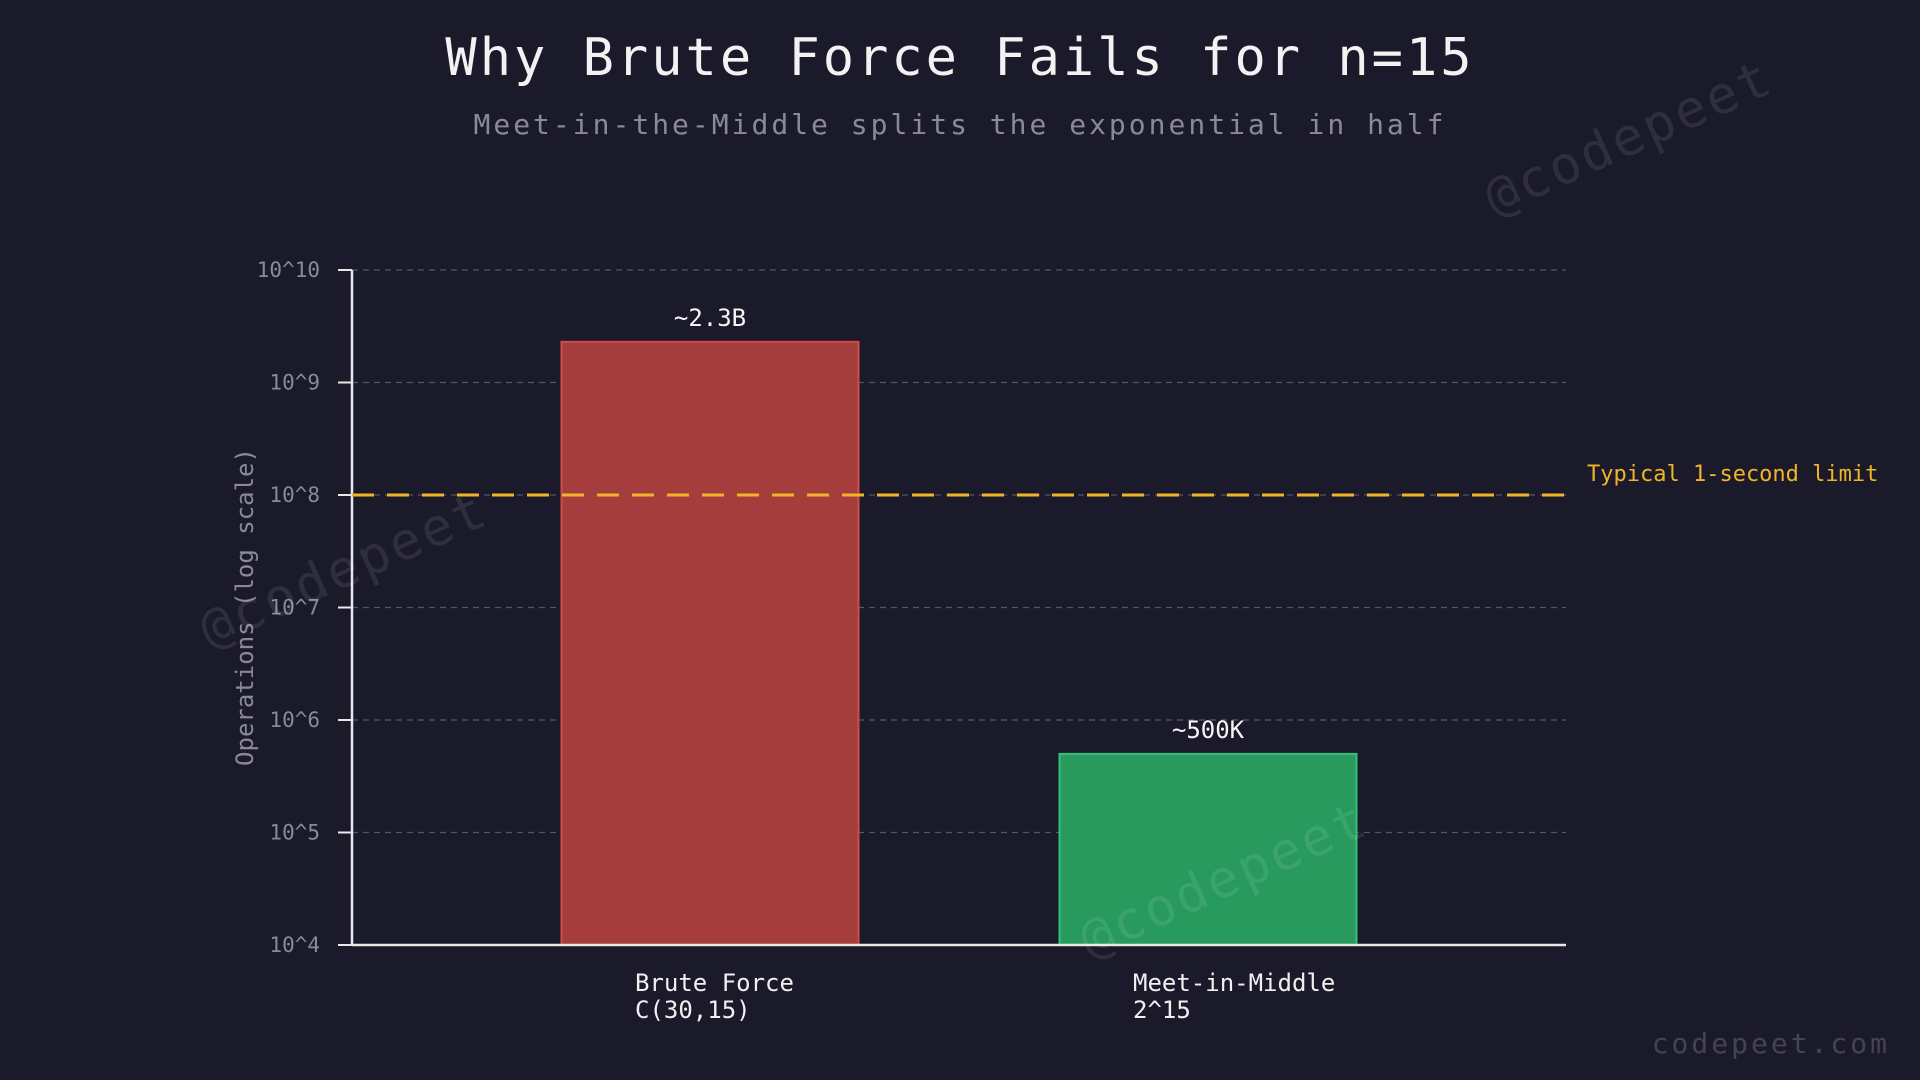  I want to click on y-axis-label: Operations (log scale), so click(245, 607).